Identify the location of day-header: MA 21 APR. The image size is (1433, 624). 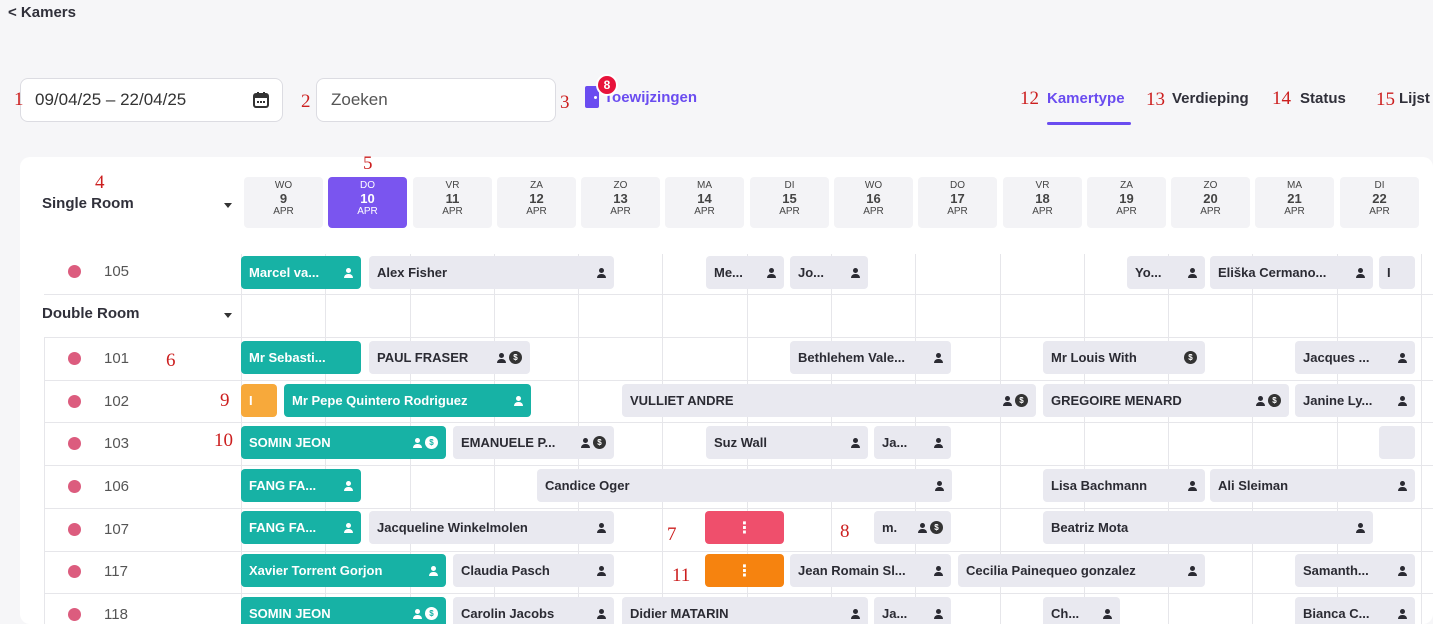
(1294, 202).